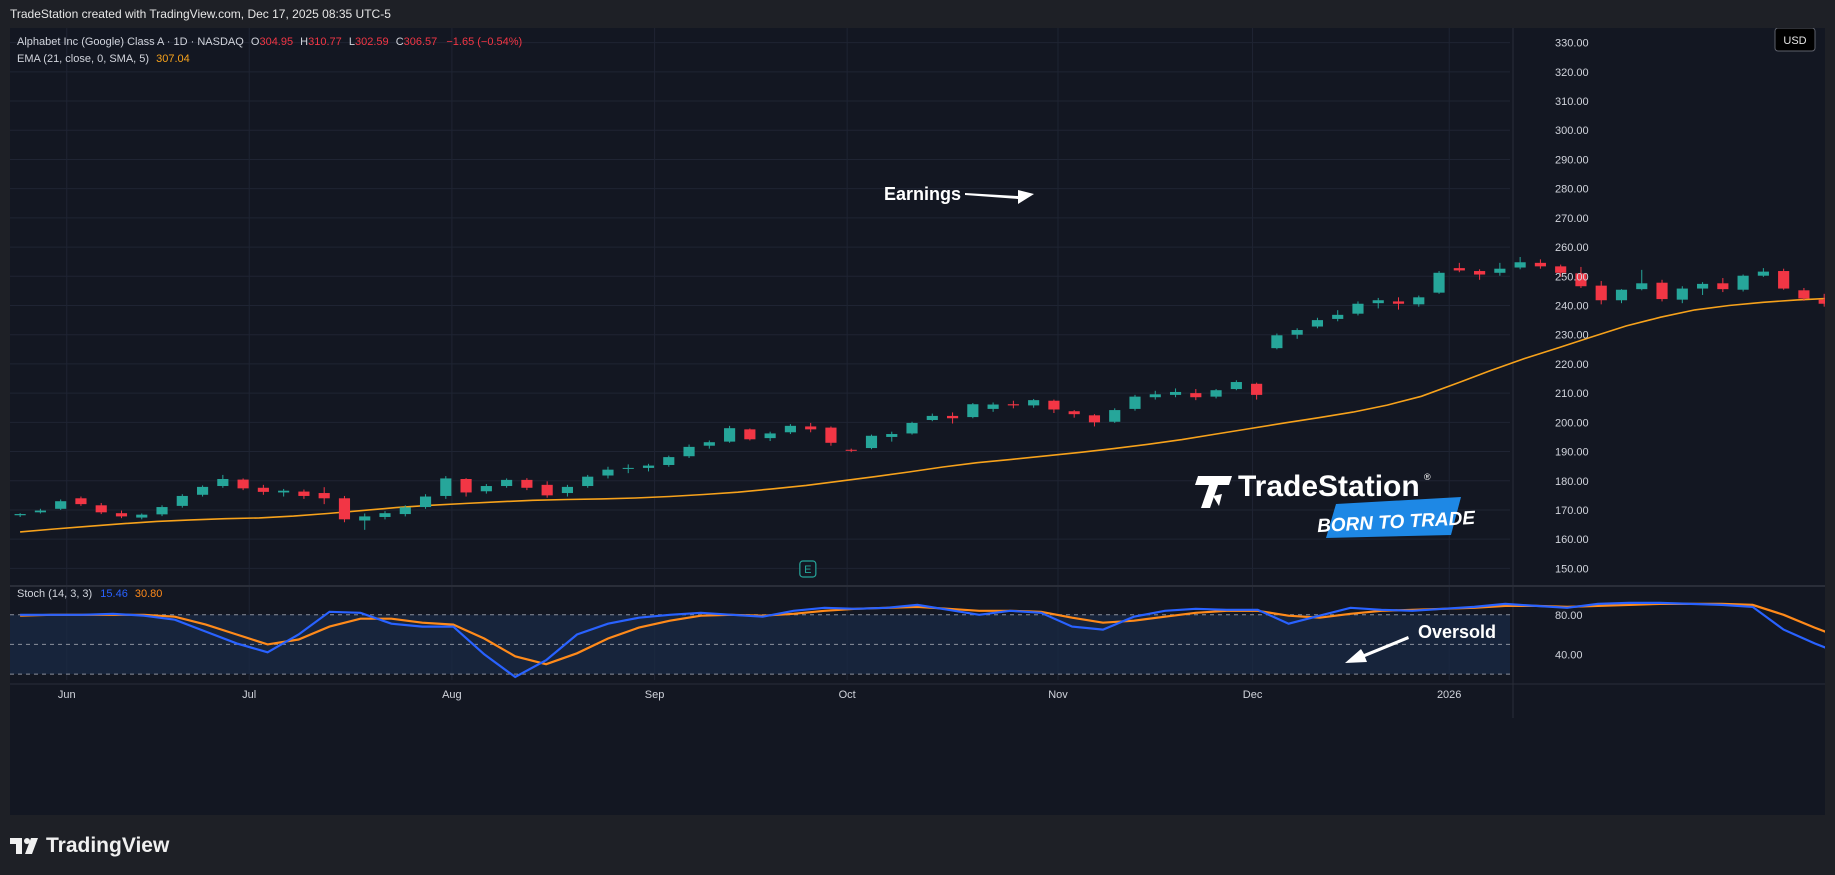 Image resolution: width=1835 pixels, height=875 pixels. I want to click on earnings-annotation: Earnings, so click(922, 194).